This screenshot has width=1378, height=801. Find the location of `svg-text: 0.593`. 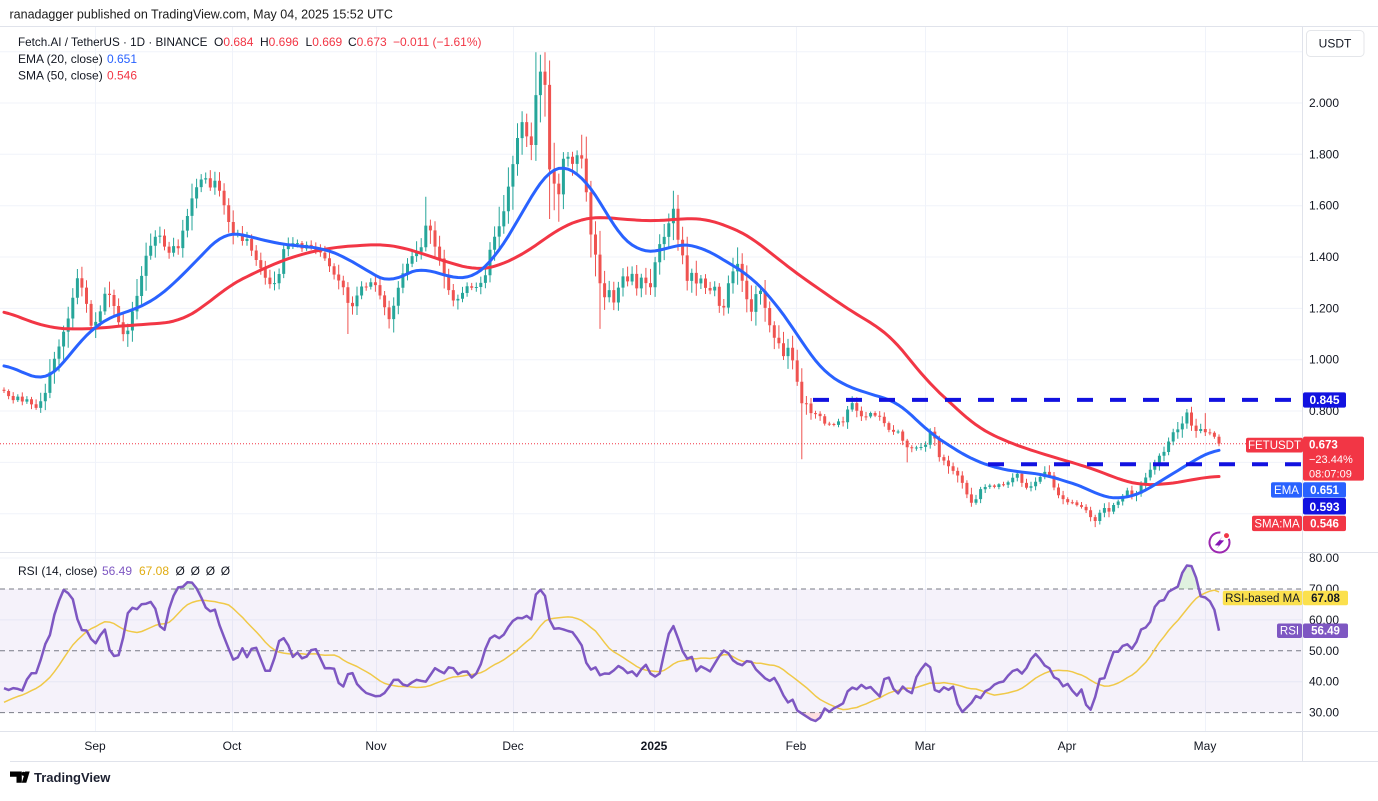

svg-text: 0.593 is located at coordinates (1324, 507).